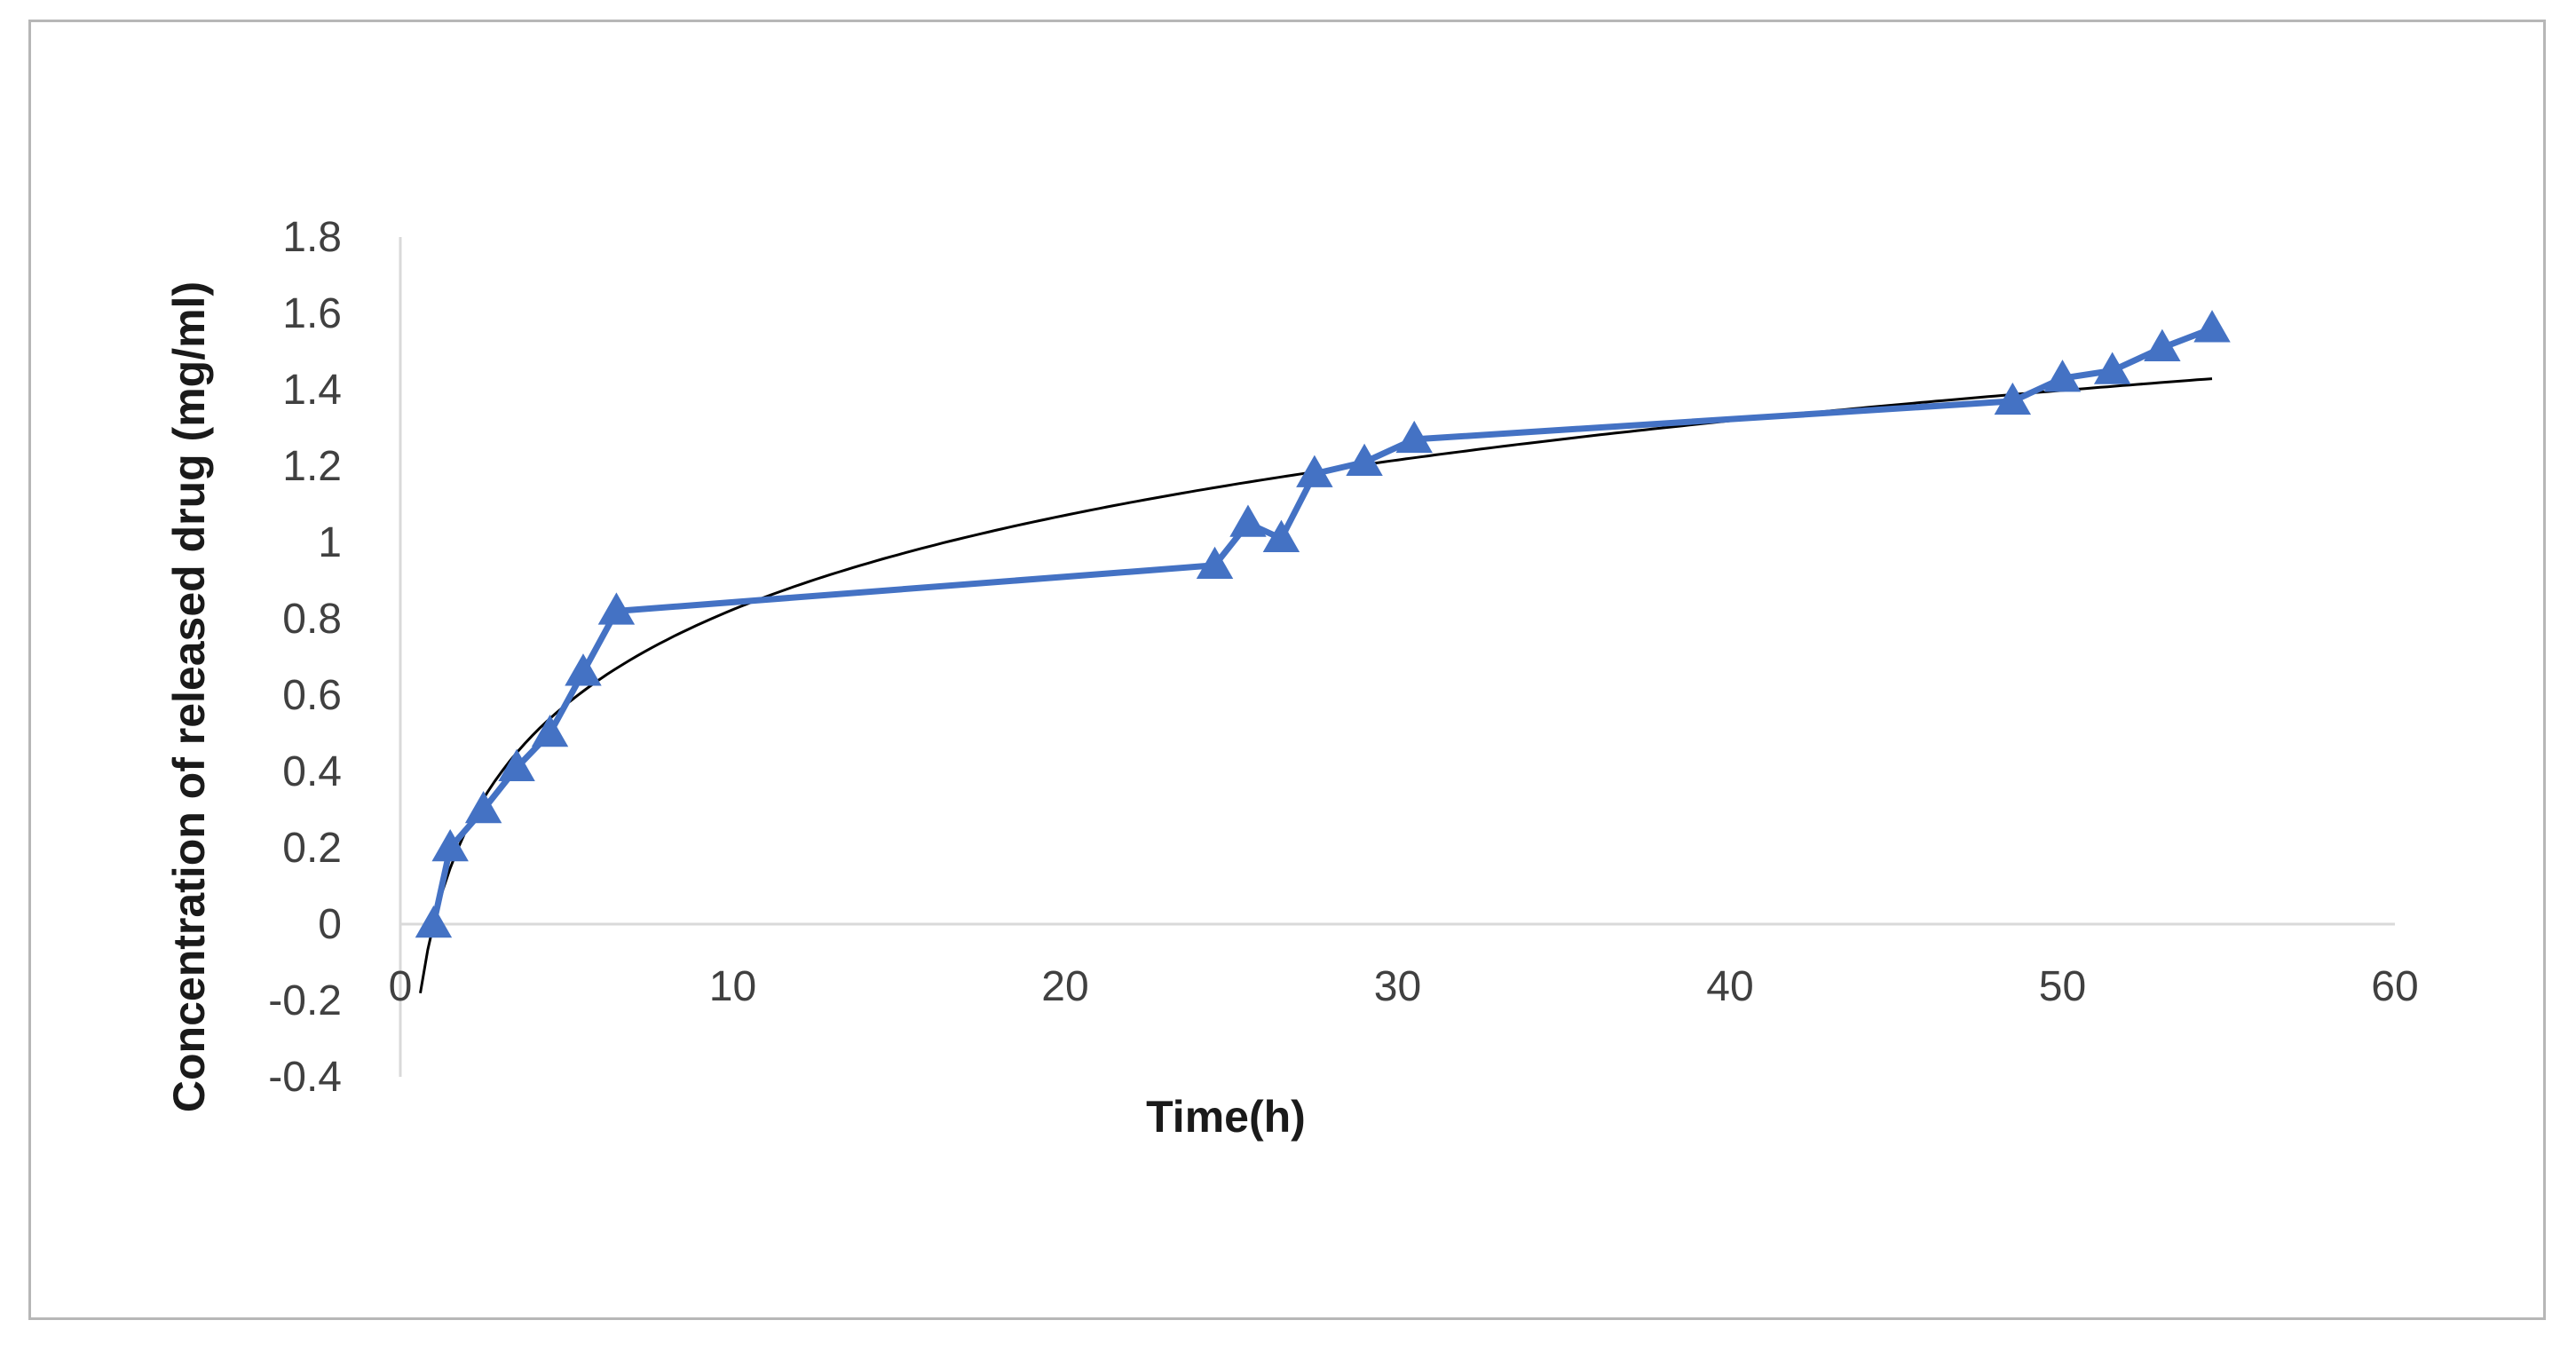  I want to click on x-tick-label: 30, so click(1397, 986).